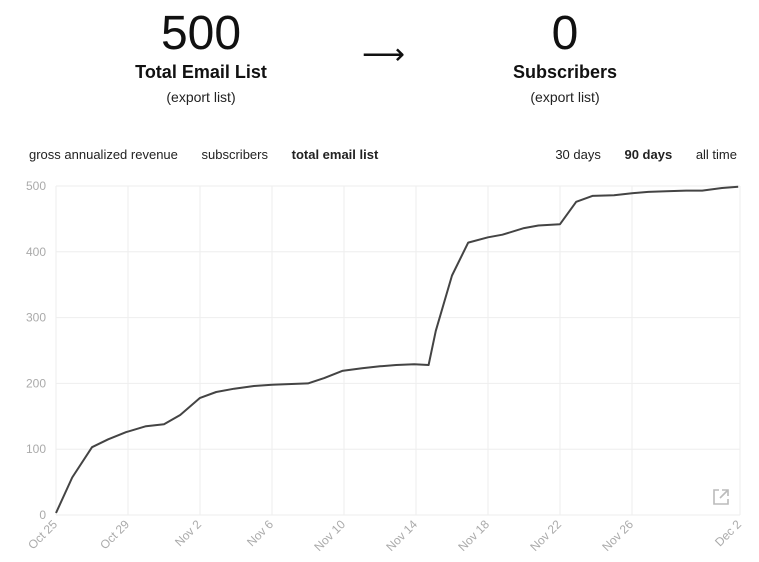  Describe the element at coordinates (234, 154) in the screenshot. I see `tab-subscribers: subscribers` at that location.